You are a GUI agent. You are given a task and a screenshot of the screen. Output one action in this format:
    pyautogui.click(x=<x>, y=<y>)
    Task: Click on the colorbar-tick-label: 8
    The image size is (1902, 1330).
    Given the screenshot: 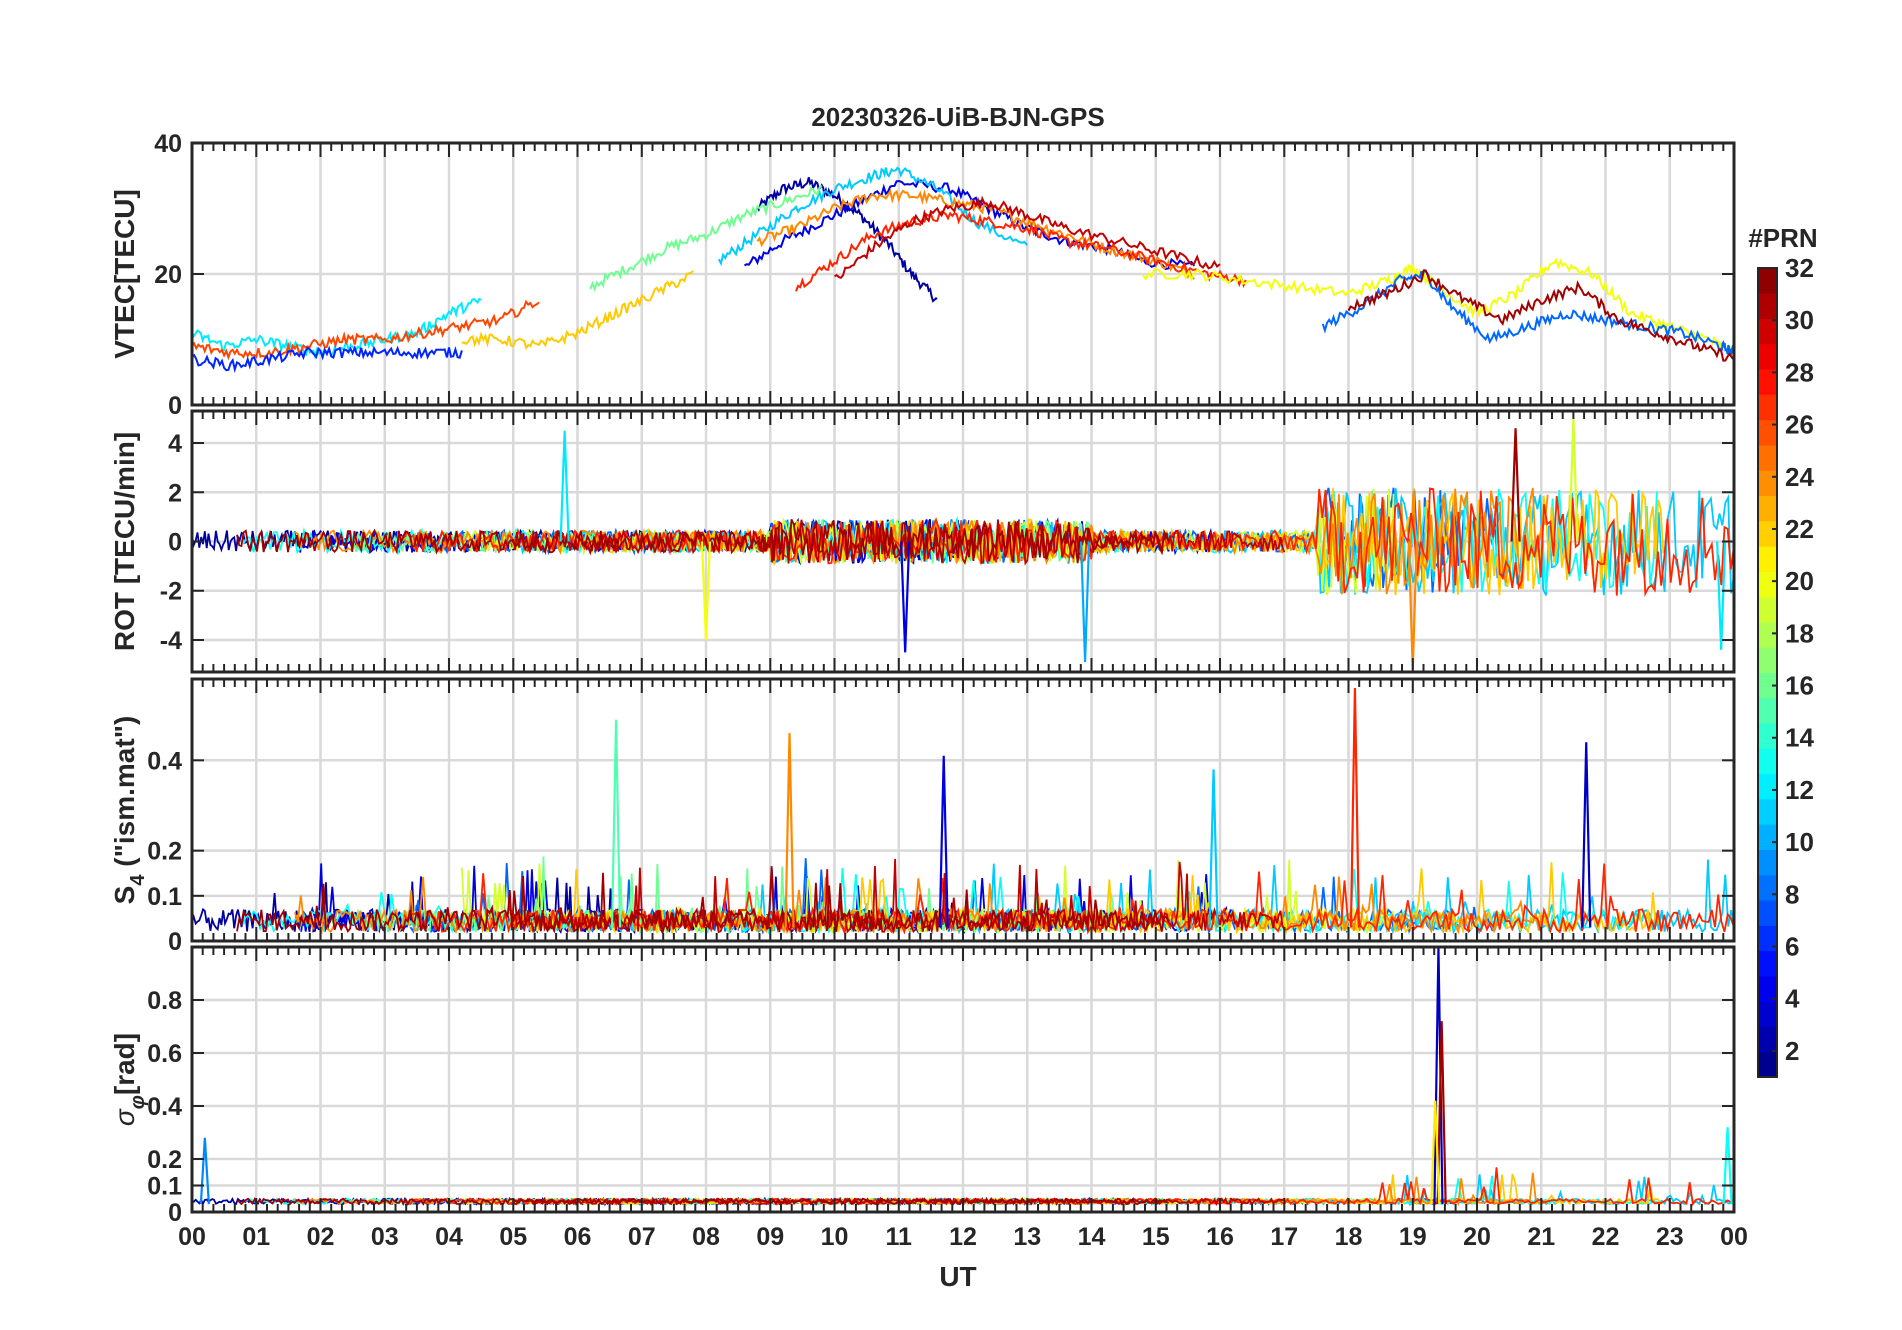 What is the action you would take?
    pyautogui.click(x=1792, y=894)
    